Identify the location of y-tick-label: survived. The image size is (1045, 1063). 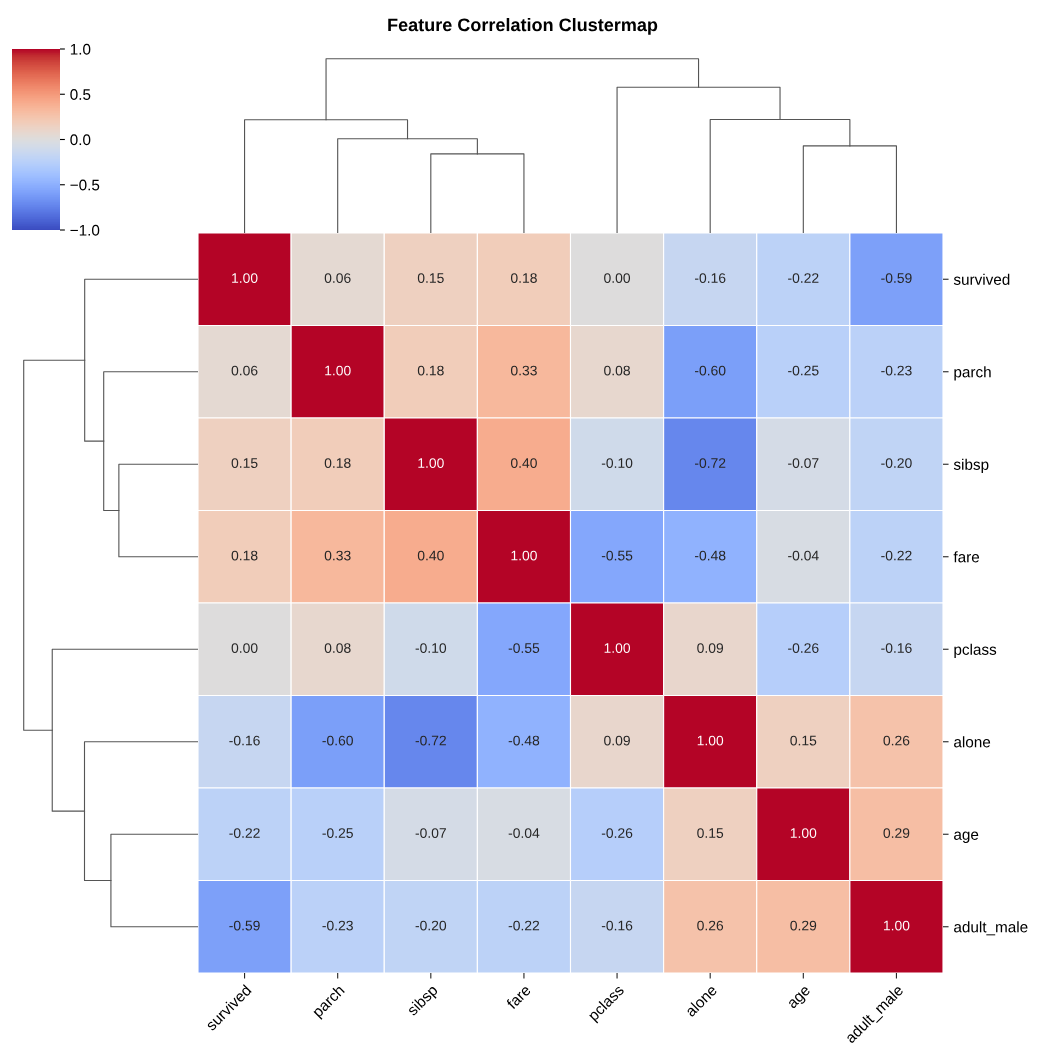
(981, 279).